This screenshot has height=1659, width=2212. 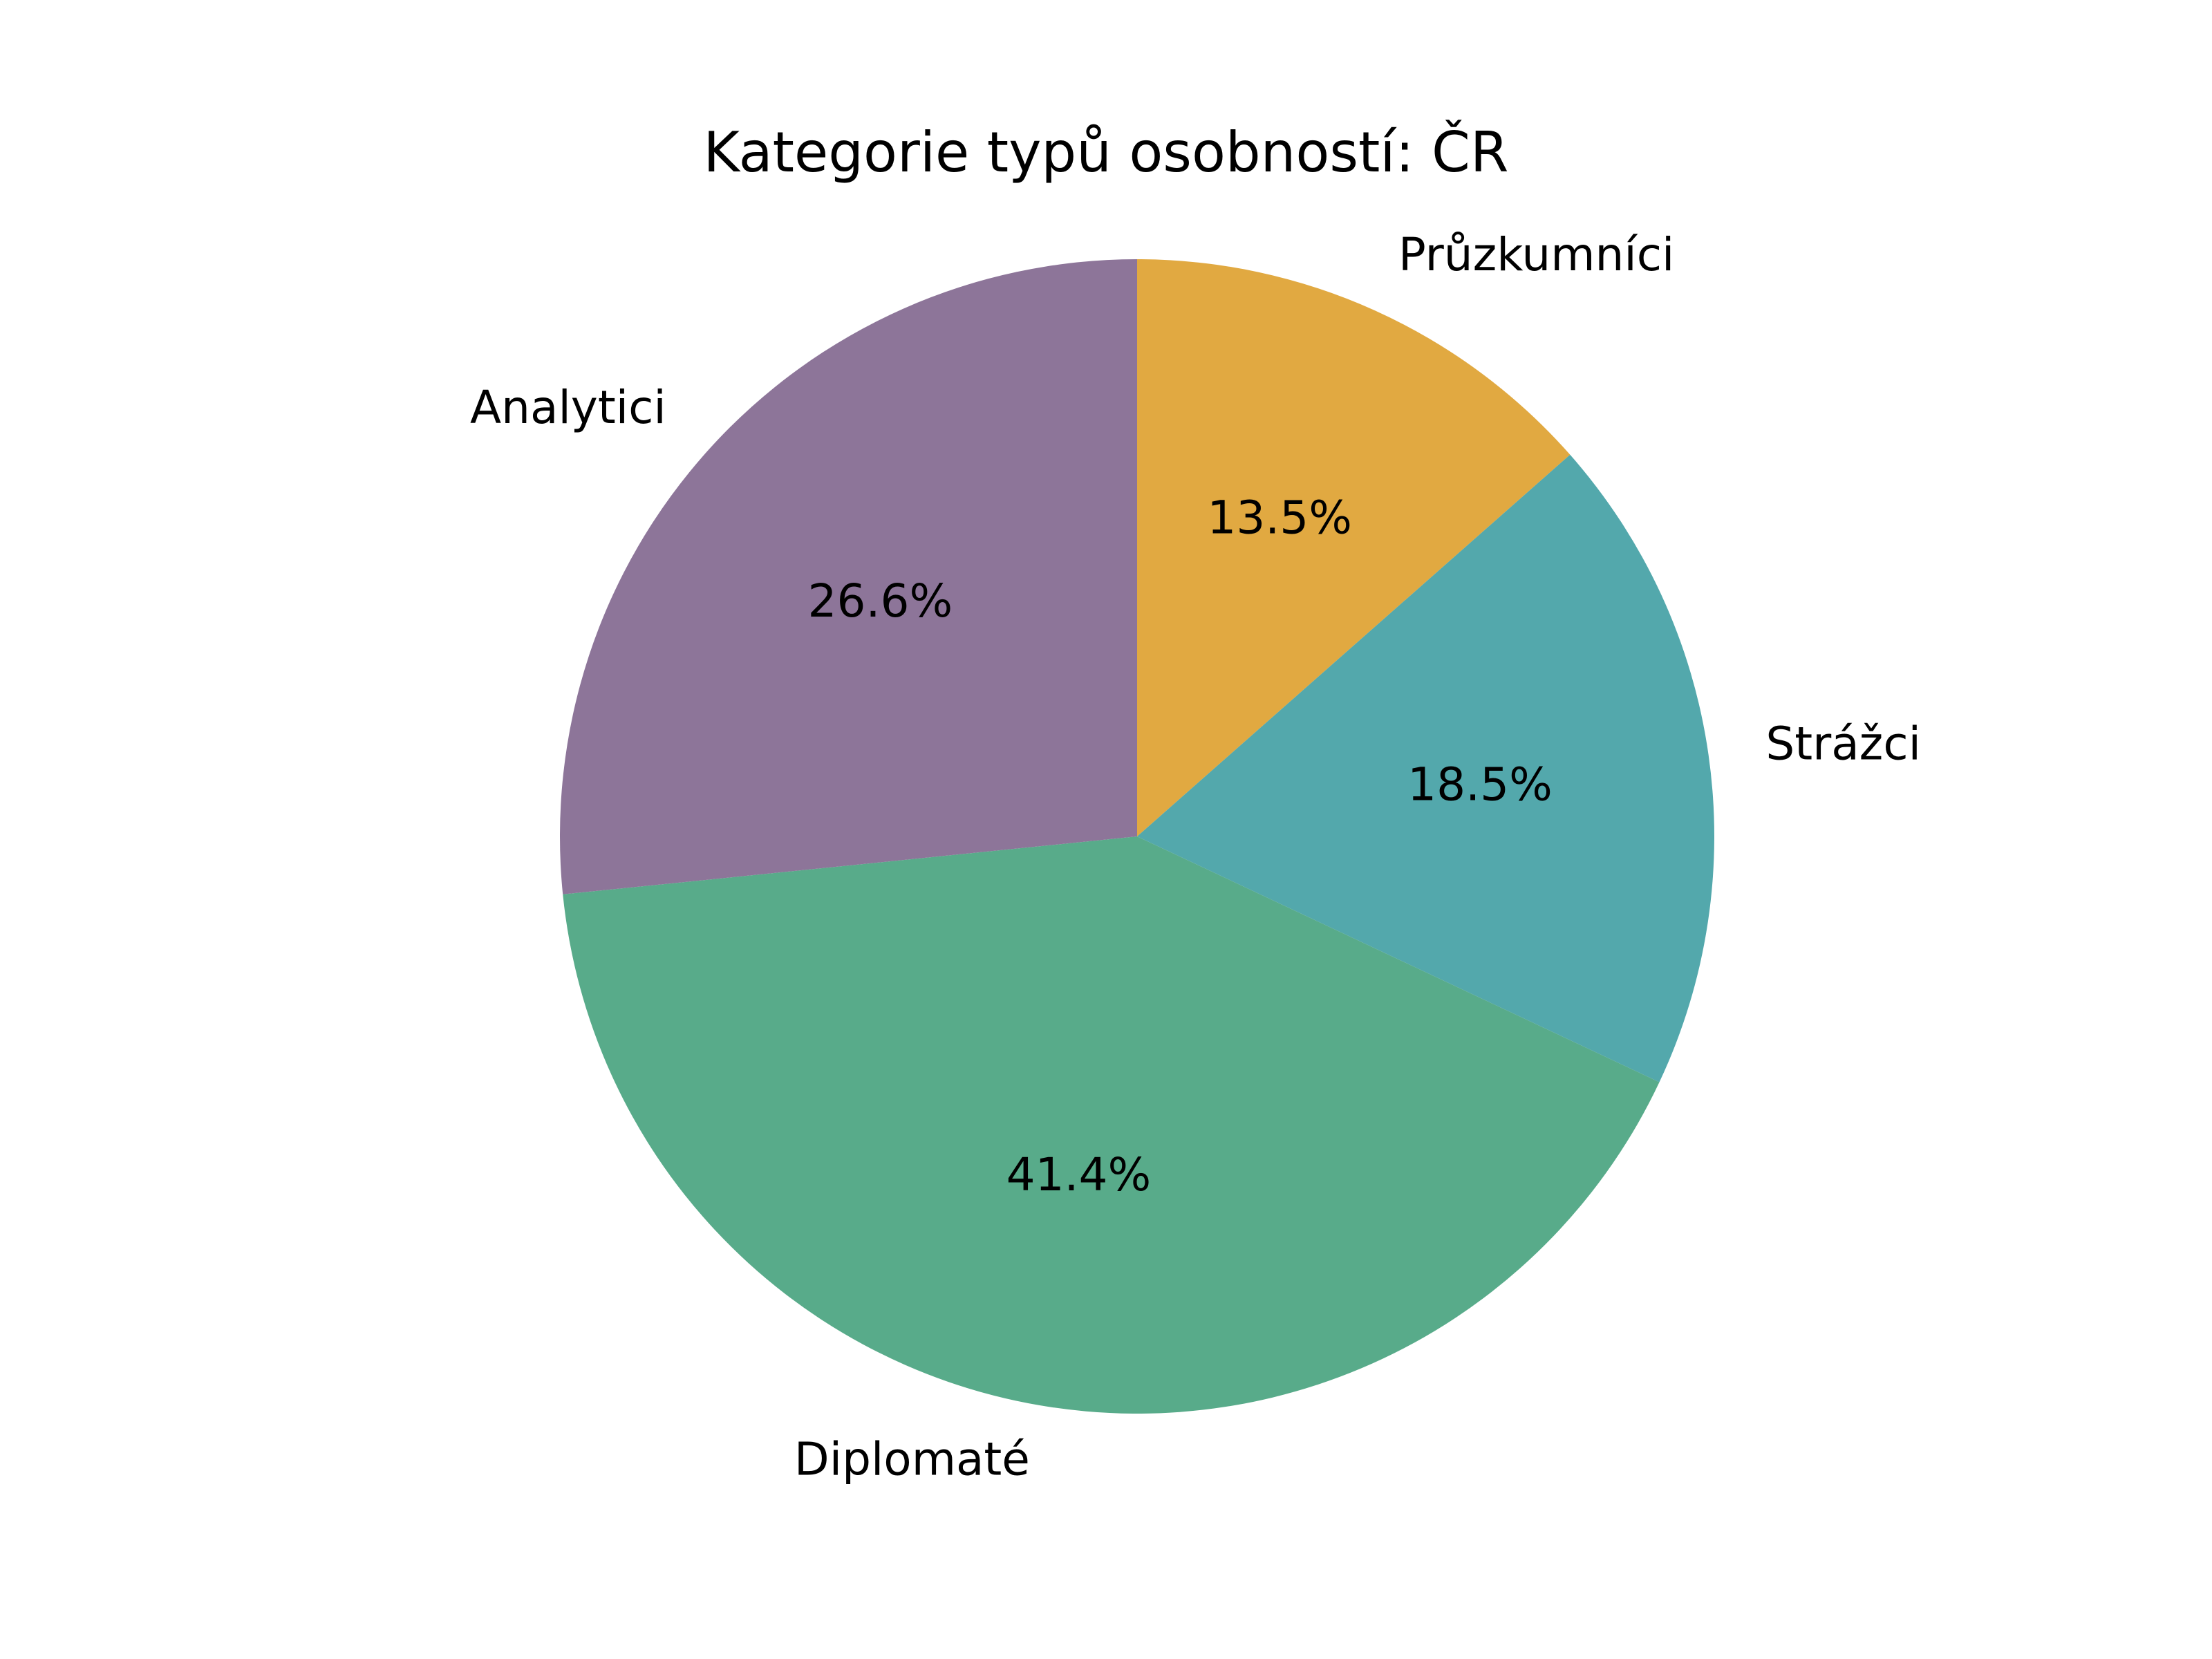 What do you see at coordinates (880, 601) in the screenshot?
I see `slice-percent-analytici: 26.6%` at bounding box center [880, 601].